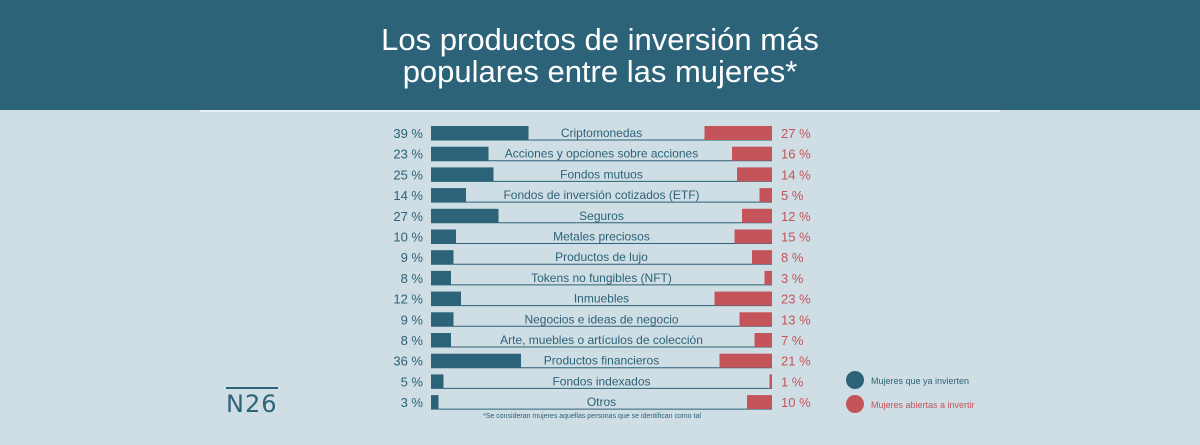 Image resolution: width=1200 pixels, height=445 pixels. Describe the element at coordinates (855, 404) in the screenshot. I see `legend-swatch-open` at that location.